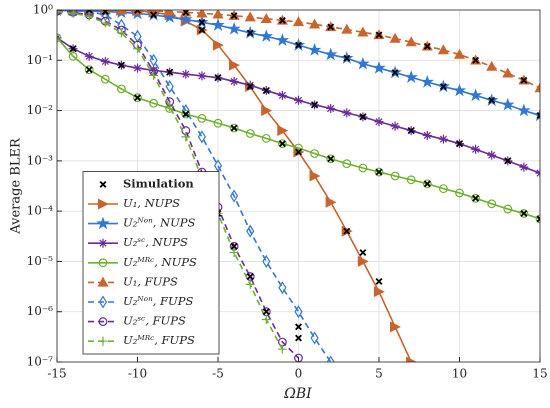 This screenshot has width=550, height=408. I want to click on y-tick-label: 10⁻⁶, so click(40, 311).